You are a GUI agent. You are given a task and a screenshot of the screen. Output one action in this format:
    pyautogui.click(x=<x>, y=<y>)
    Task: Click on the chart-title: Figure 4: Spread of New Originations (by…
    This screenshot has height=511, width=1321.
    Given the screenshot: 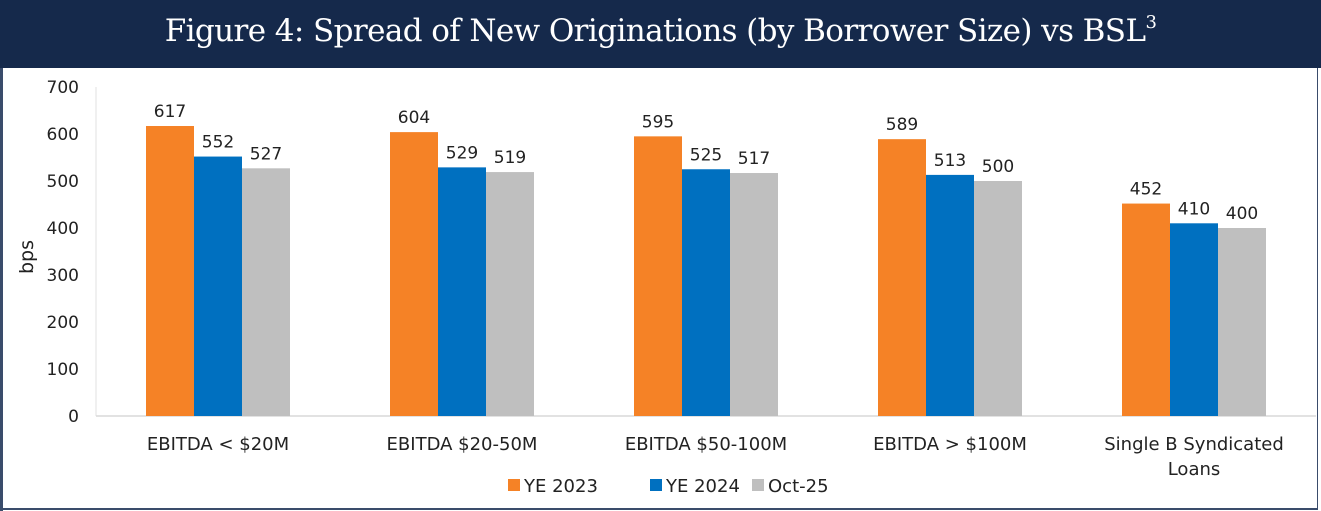 What is the action you would take?
    pyautogui.click(x=660, y=30)
    